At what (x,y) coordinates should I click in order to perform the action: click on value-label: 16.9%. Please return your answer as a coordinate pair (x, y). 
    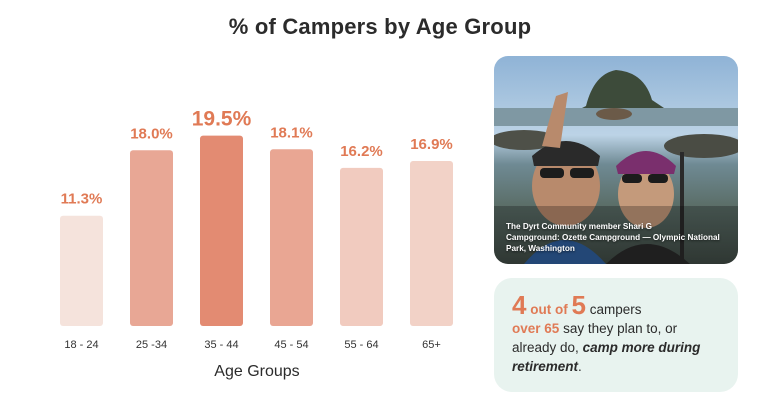
    Looking at the image, I should click on (431, 144).